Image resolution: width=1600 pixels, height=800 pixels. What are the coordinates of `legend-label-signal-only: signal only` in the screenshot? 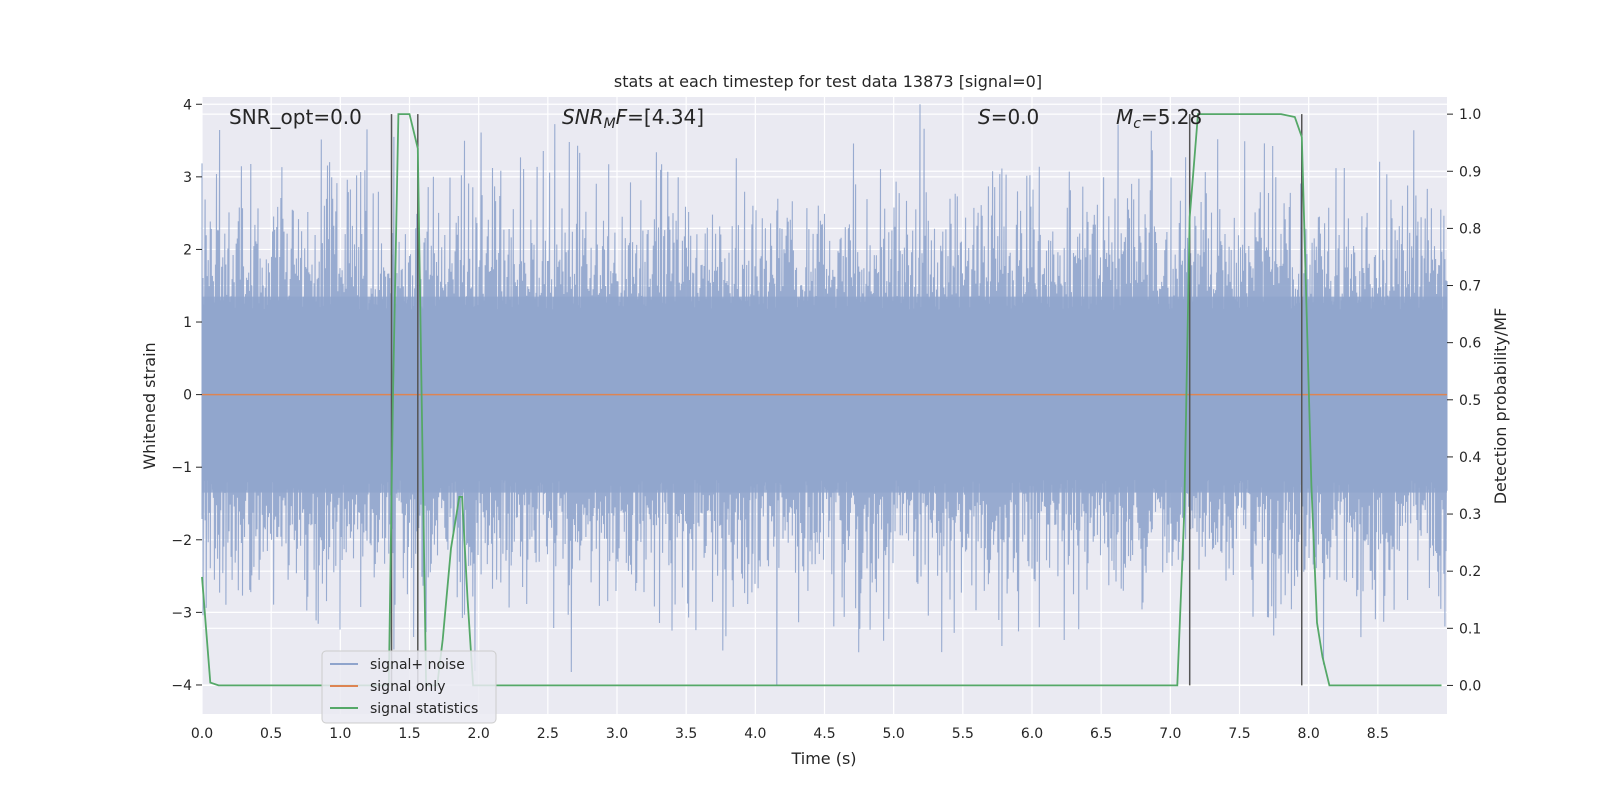 It's located at (407, 687).